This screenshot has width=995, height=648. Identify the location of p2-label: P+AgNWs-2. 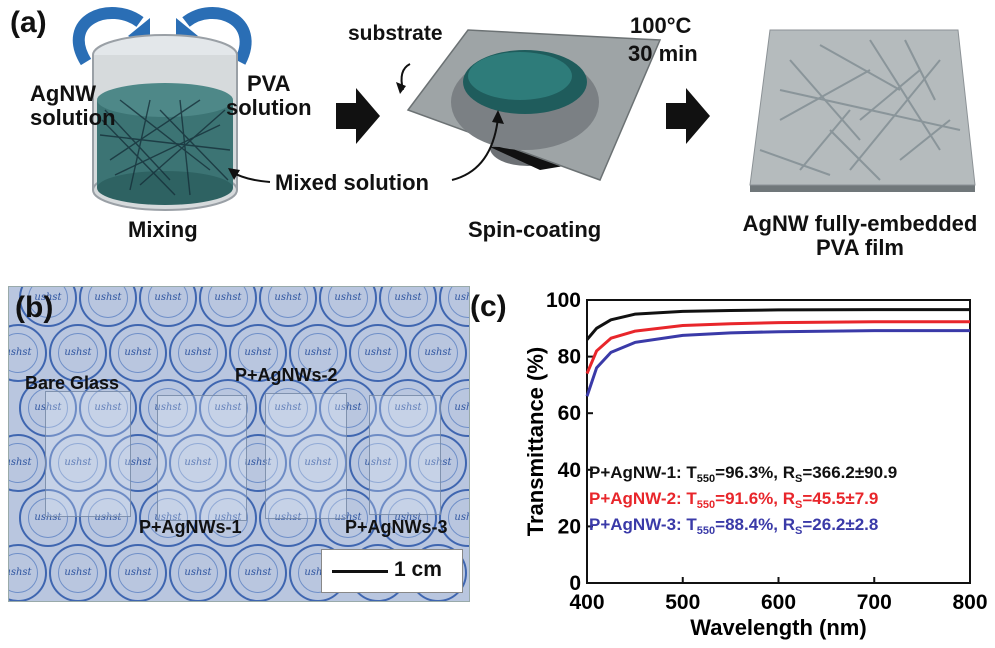
(286, 375).